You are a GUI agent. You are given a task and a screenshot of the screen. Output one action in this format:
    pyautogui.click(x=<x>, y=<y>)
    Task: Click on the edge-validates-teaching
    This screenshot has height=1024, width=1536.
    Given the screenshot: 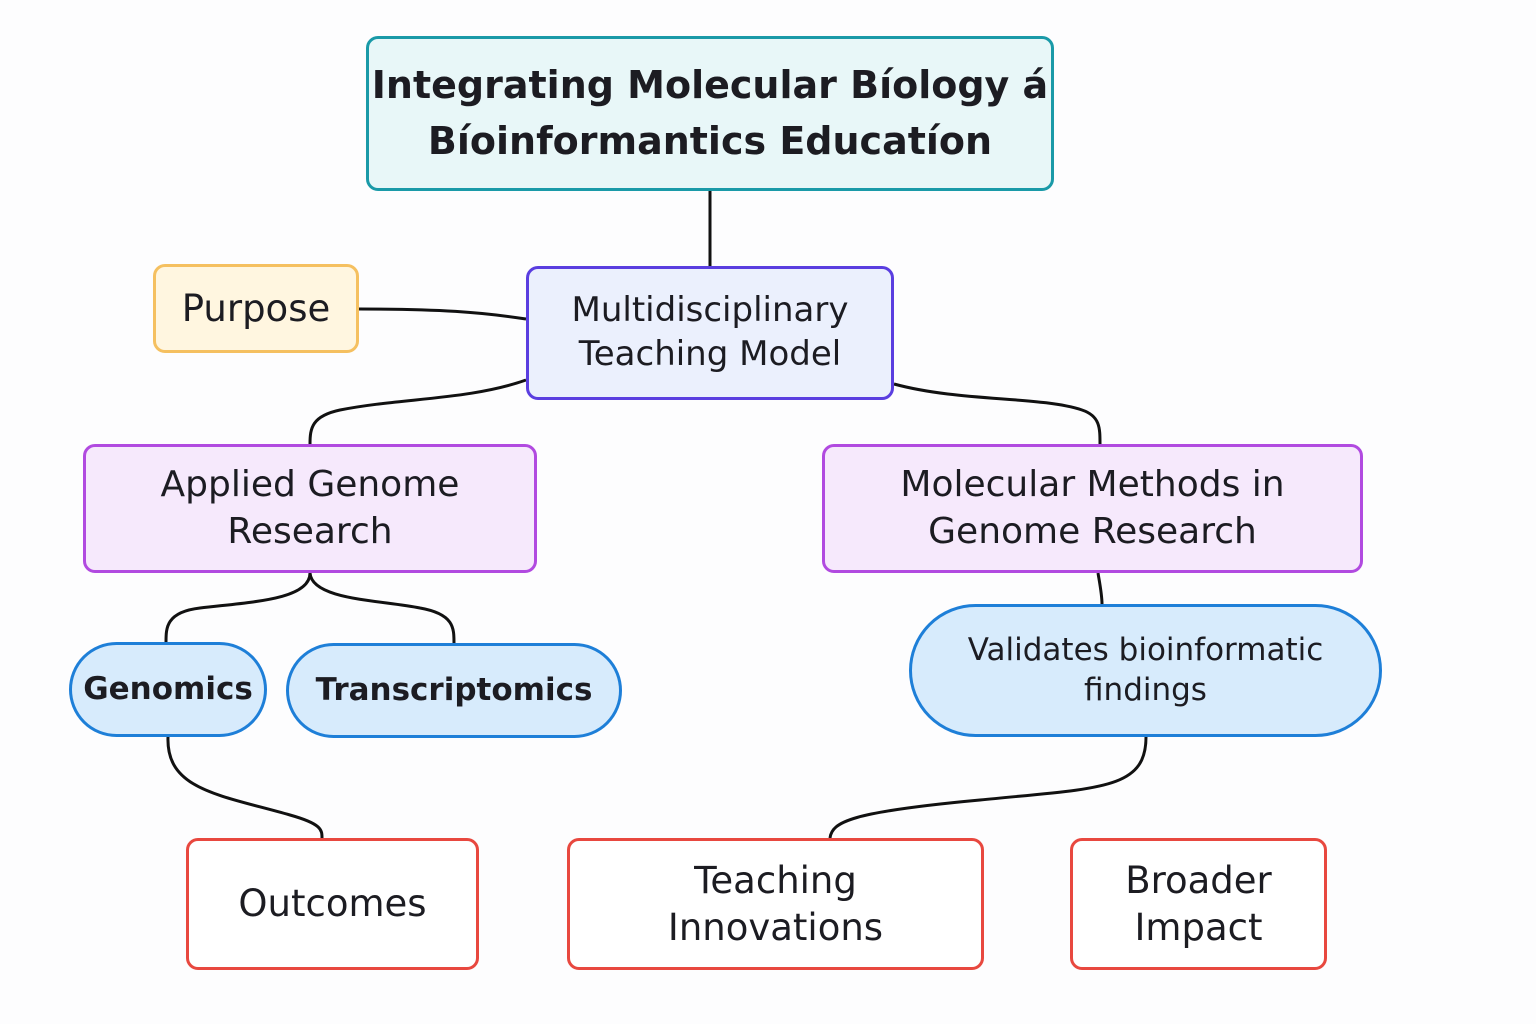 What is the action you would take?
    pyautogui.click(x=988, y=787)
    